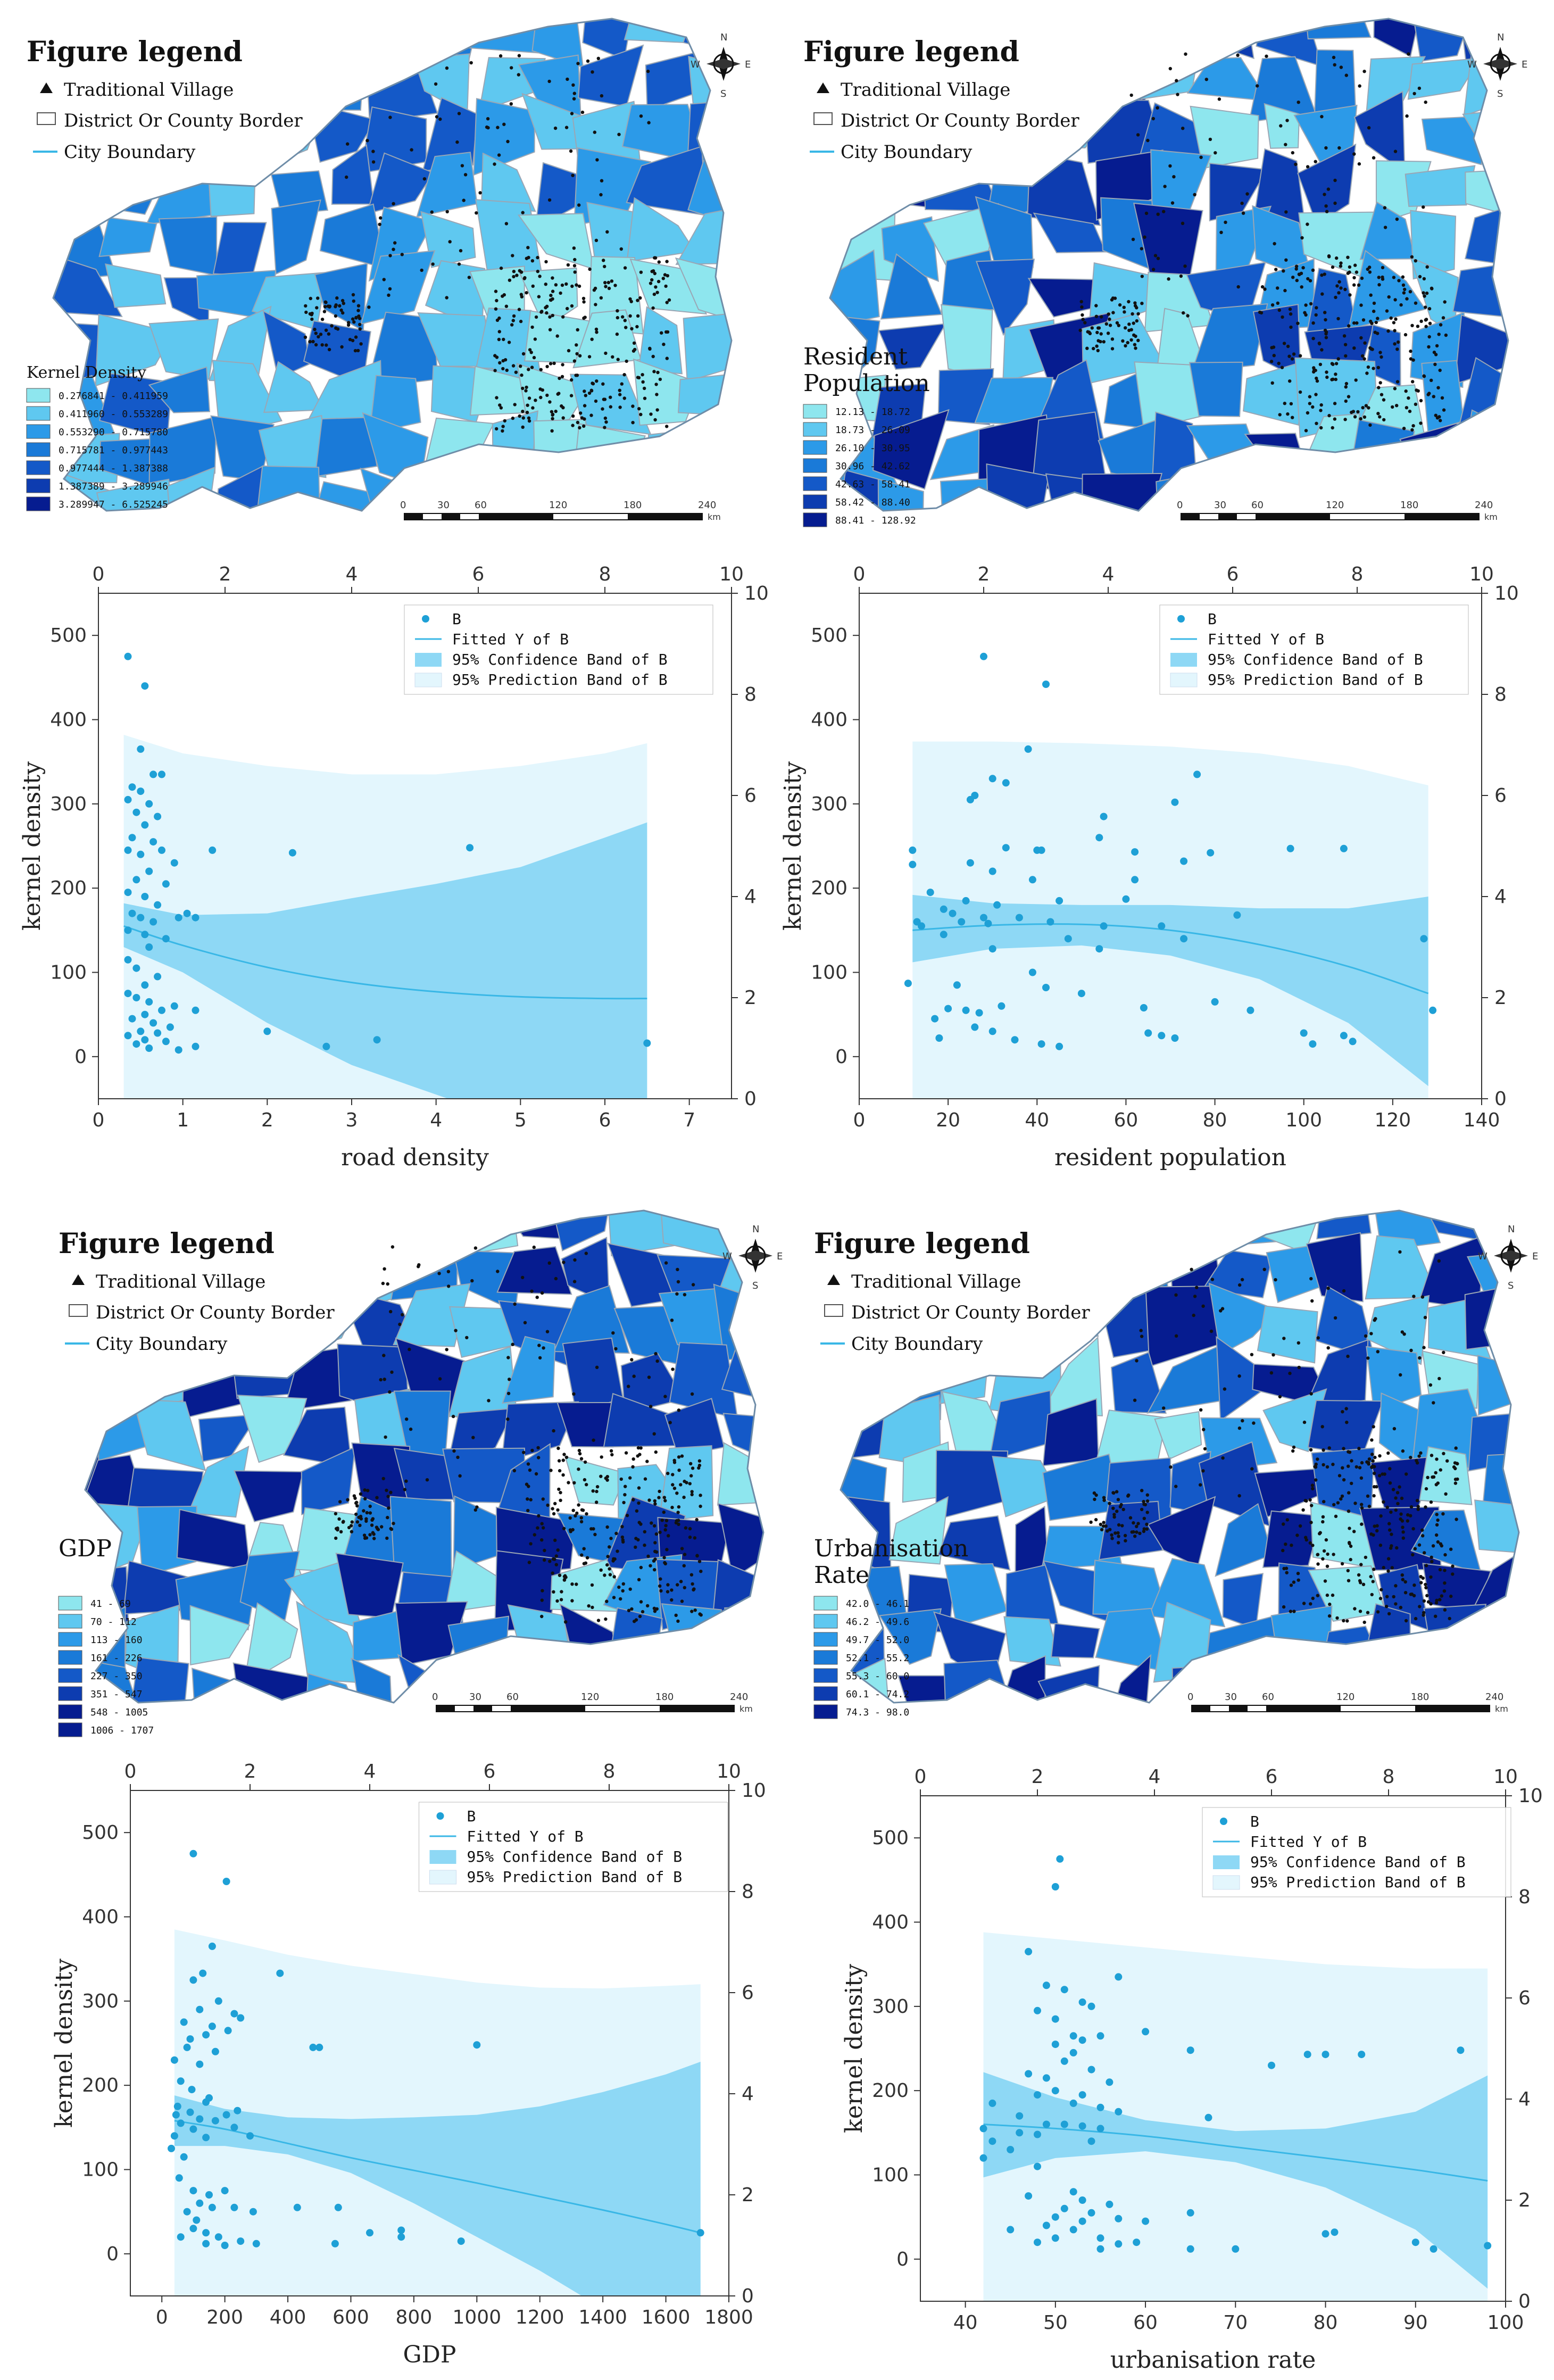 This screenshot has width=1554, height=2380. I want to click on x-tick-label: 4, so click(436, 1120).